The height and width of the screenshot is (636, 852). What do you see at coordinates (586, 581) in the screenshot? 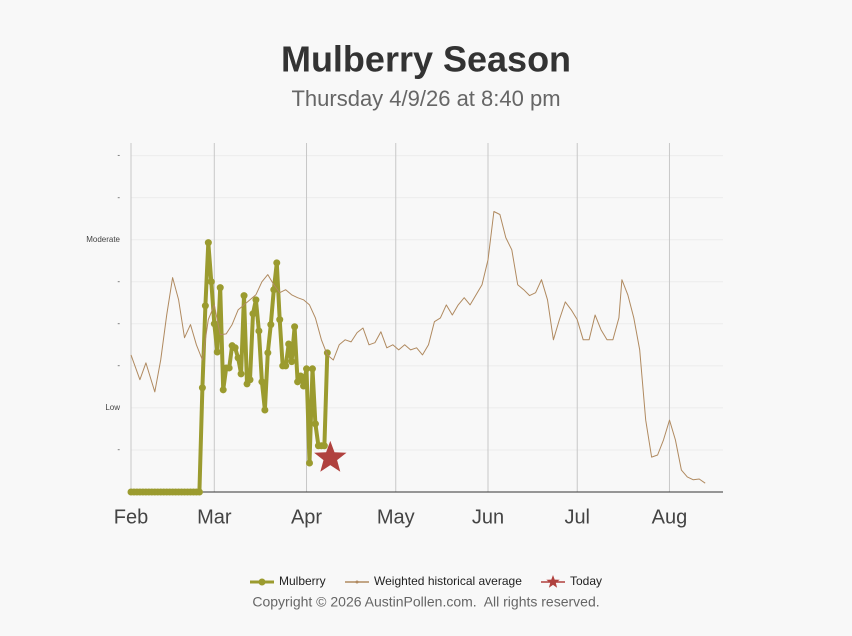
I see `legend-label: Today` at bounding box center [586, 581].